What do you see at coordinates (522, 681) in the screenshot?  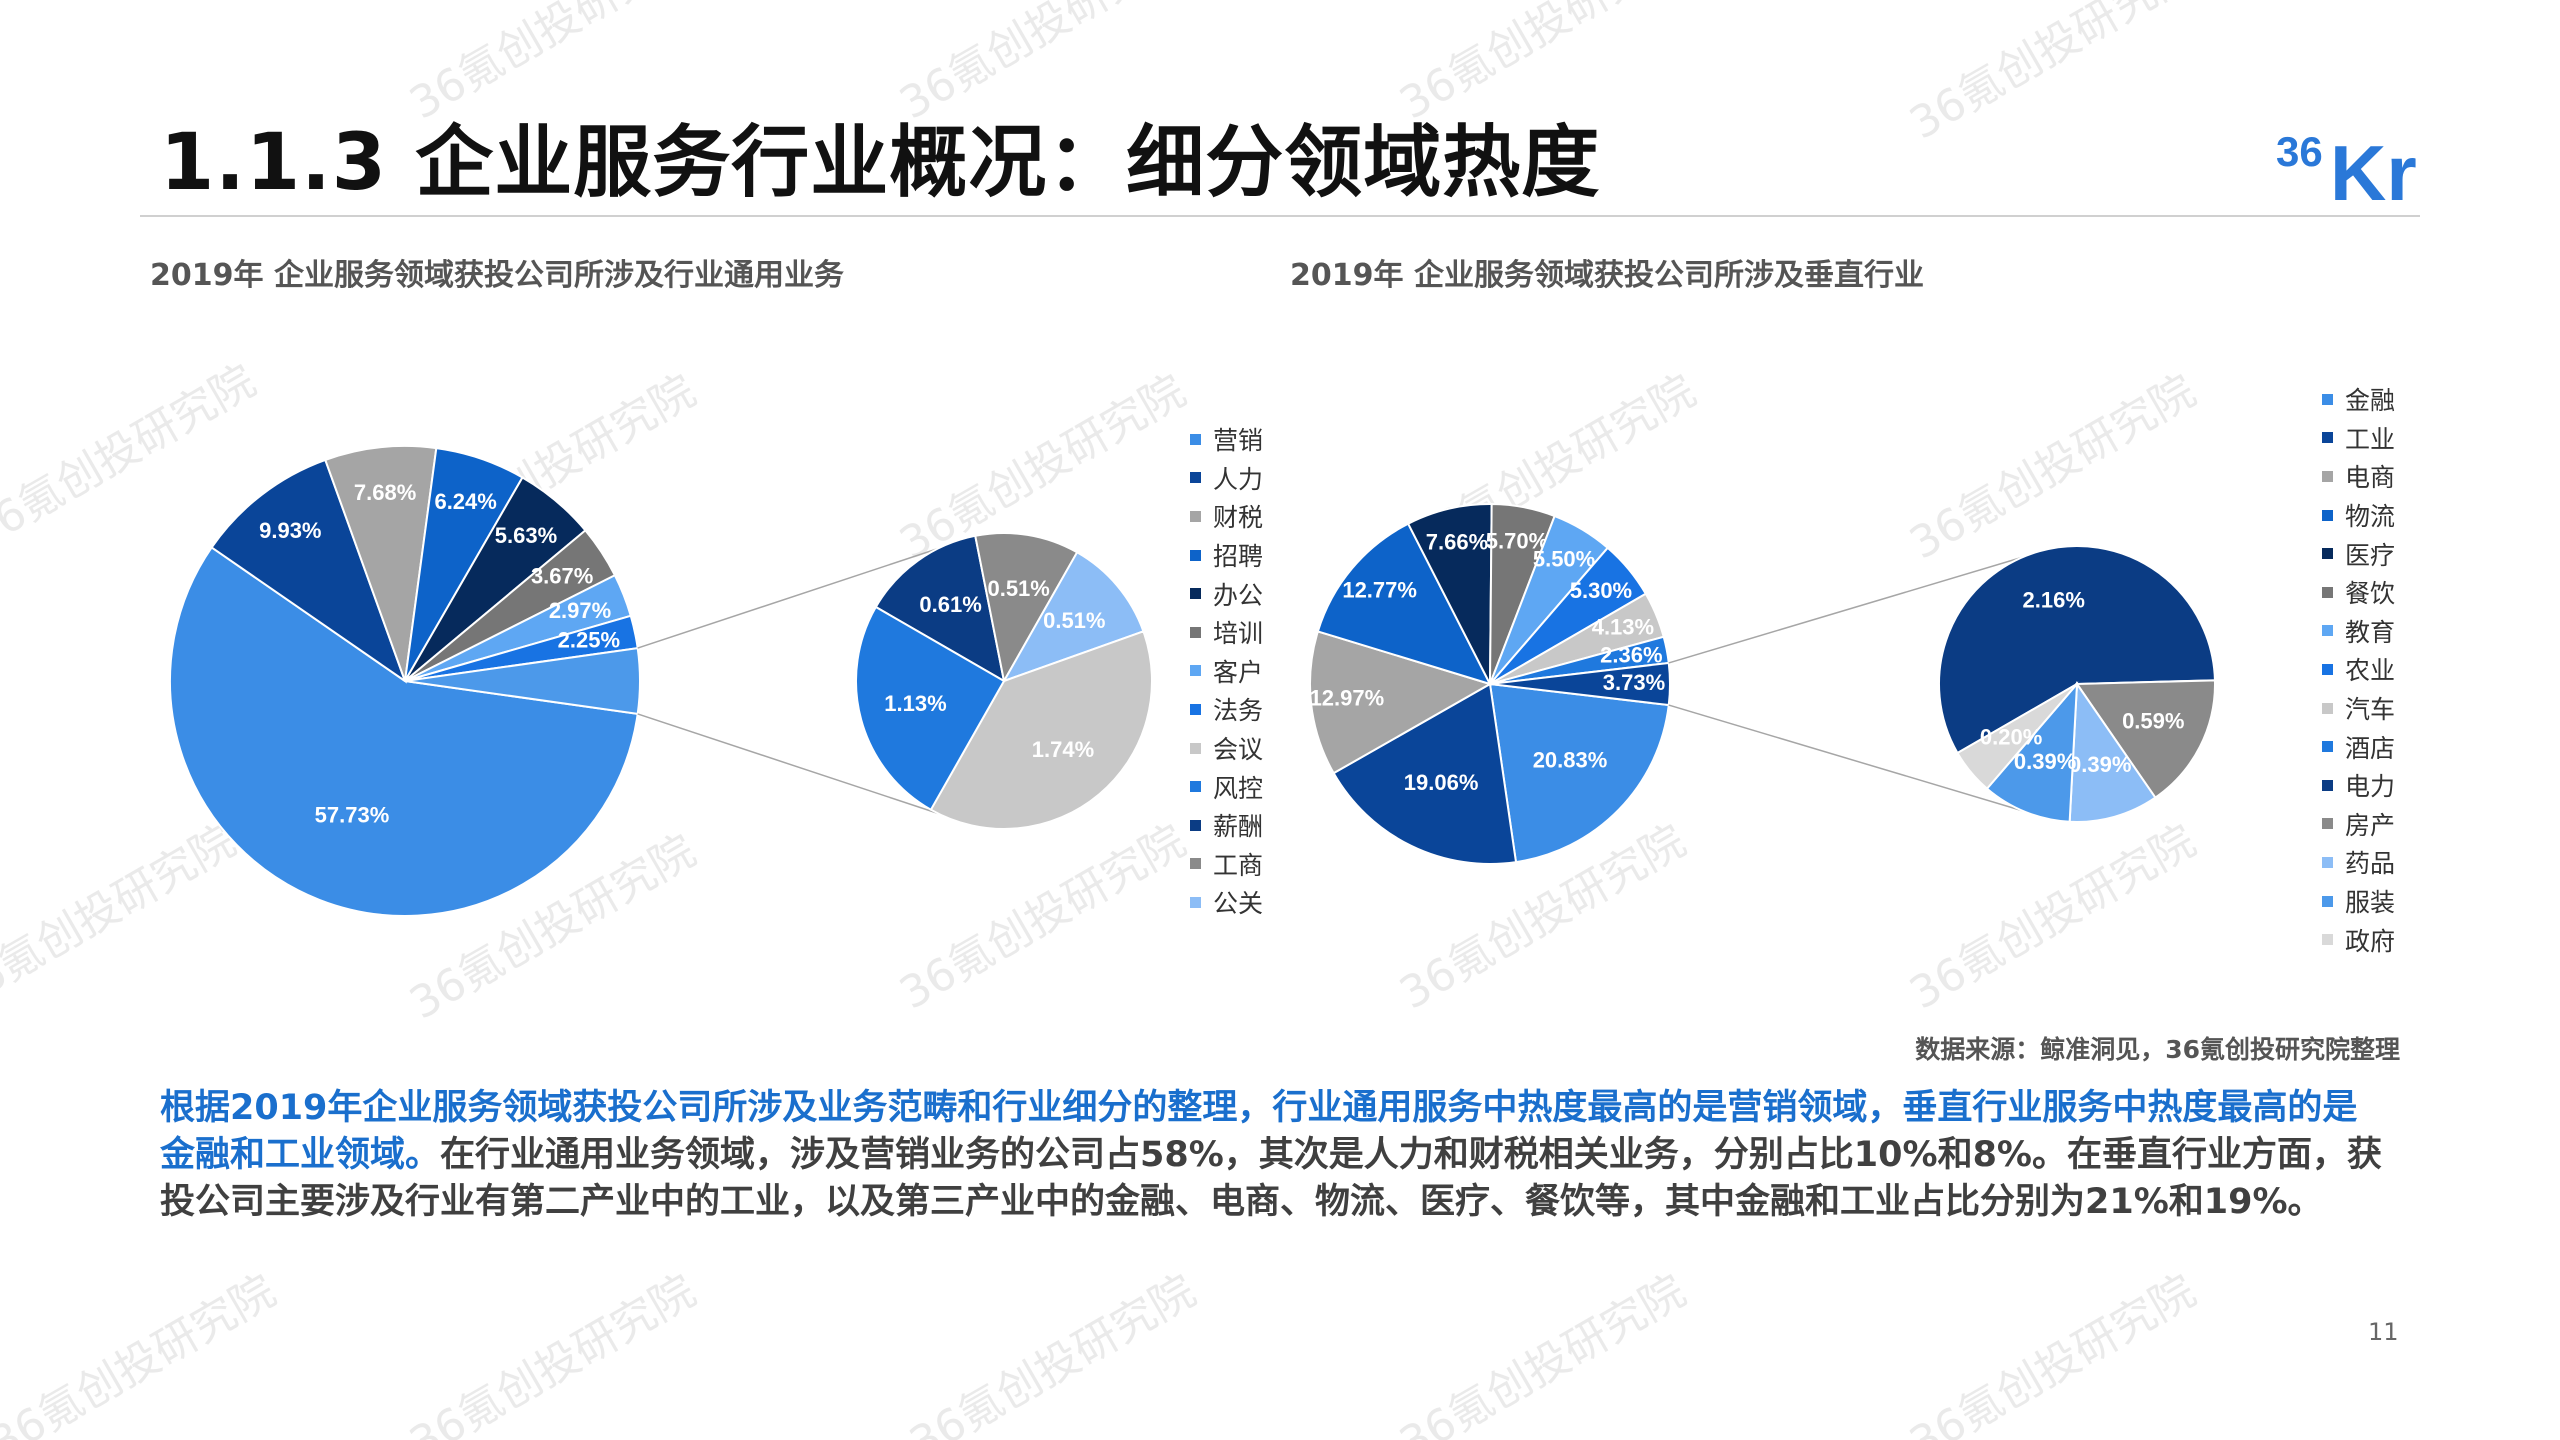 I see `pie-slice-other` at bounding box center [522, 681].